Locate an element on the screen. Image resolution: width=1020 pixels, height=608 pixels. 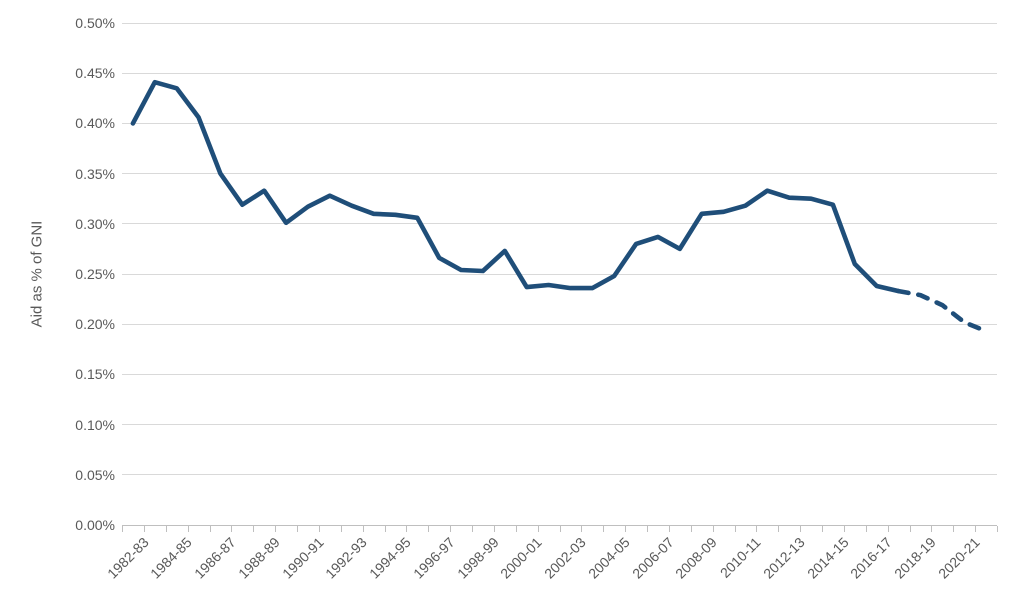
y-tick-label: 0.05% is located at coordinates (95, 474).